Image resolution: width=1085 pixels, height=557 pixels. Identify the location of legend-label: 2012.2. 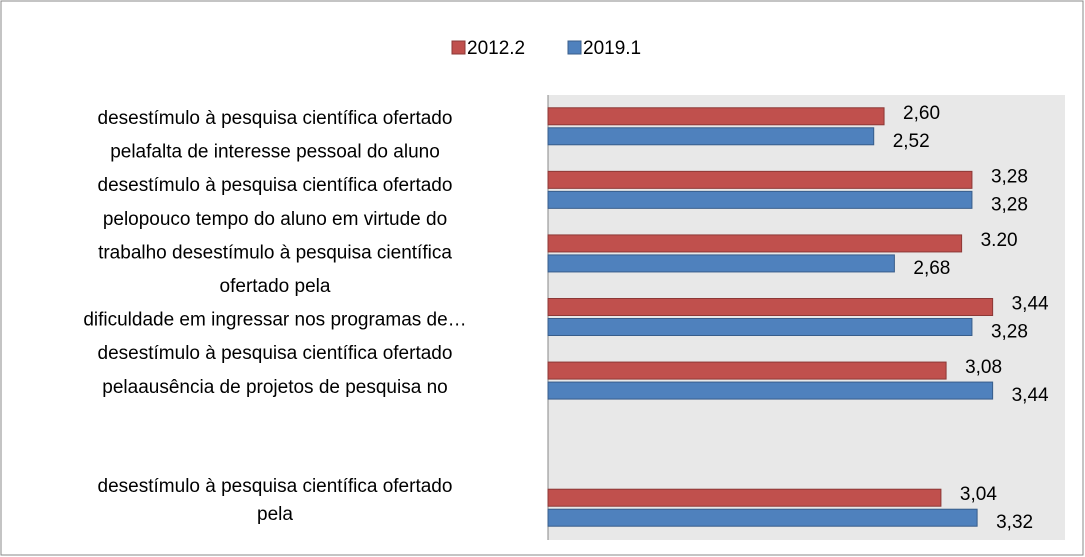
(496, 48).